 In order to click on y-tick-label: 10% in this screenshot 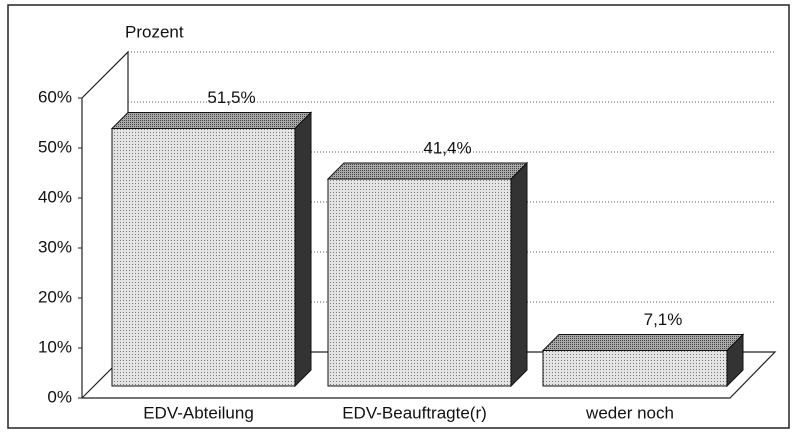, I will do `click(55, 346)`.